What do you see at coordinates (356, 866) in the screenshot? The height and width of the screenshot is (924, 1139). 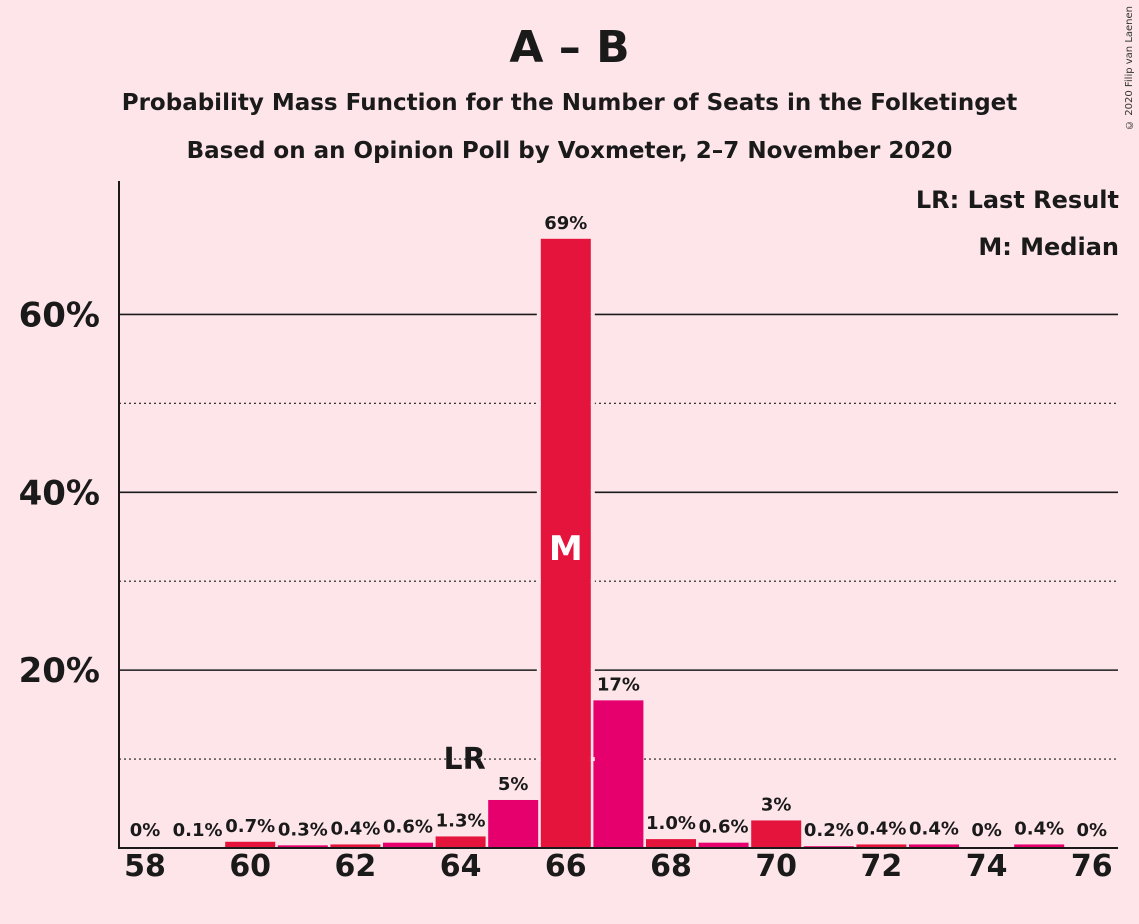 I see `x-tick-label: 62` at bounding box center [356, 866].